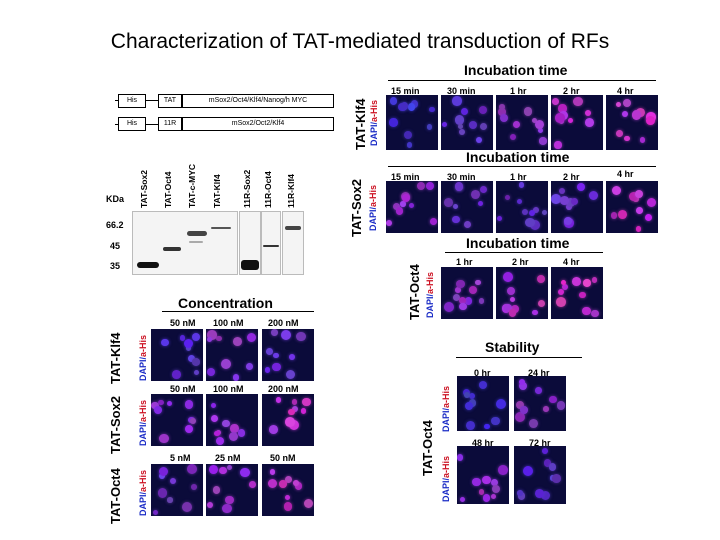 The image size is (720, 540). I want to click on construct-11r-tag: 11R, so click(170, 124).